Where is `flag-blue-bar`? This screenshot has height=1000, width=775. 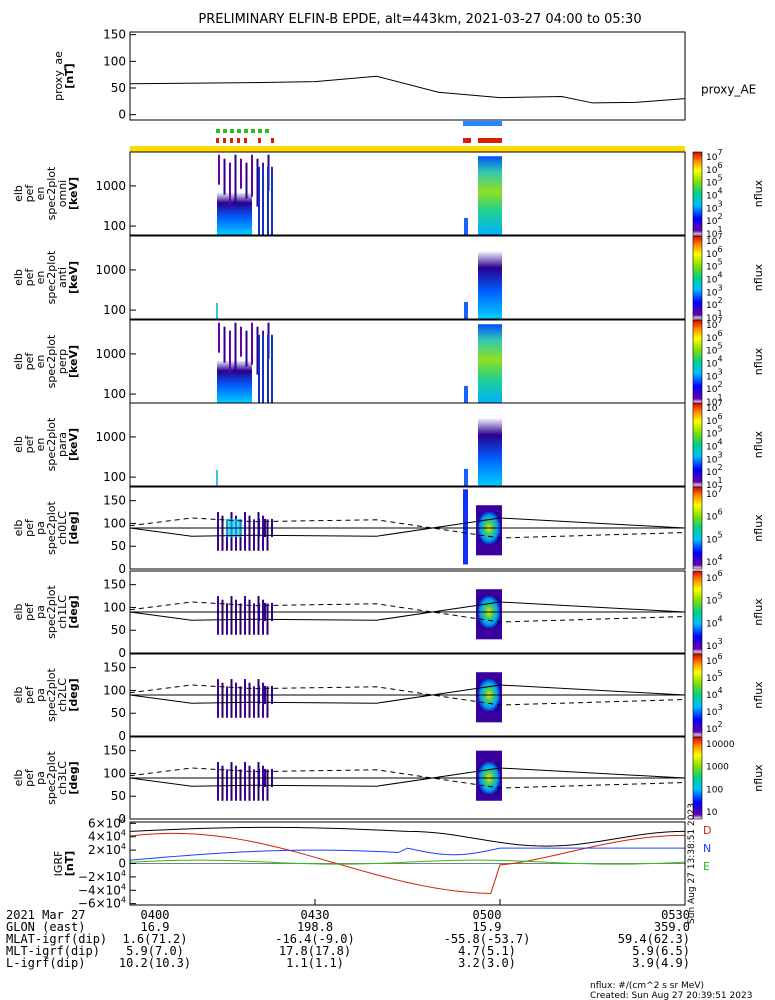
flag-blue-bar is located at coordinates (482, 123).